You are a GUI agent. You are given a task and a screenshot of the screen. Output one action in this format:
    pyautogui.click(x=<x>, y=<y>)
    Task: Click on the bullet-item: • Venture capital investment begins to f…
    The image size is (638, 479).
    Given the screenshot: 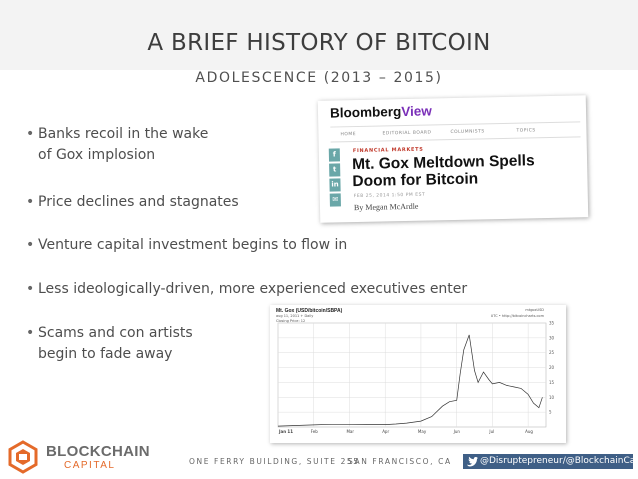 What is the action you would take?
    pyautogui.click(x=187, y=245)
    